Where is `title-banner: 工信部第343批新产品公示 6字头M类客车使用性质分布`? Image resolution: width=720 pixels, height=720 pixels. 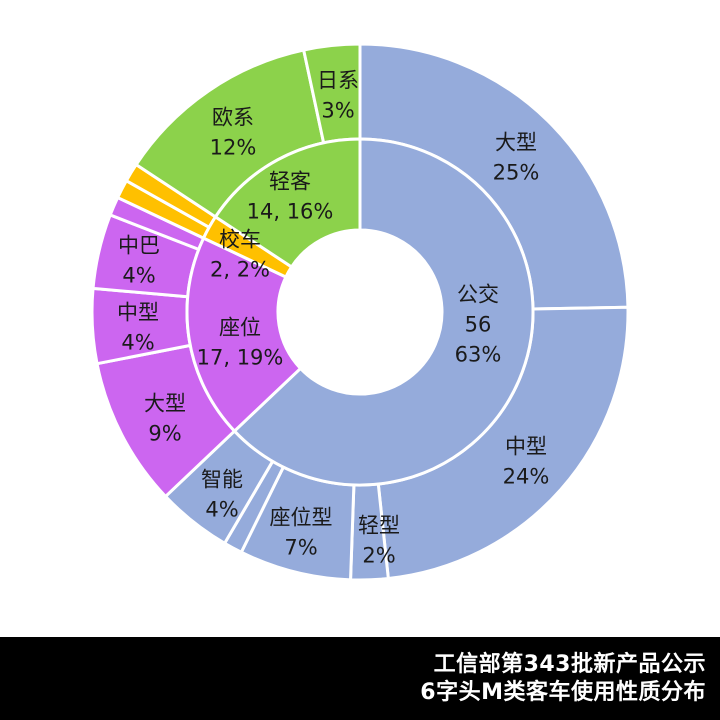
title-banner: 工信部第343批新产品公示 6字头M类客车使用性质分布 is located at coordinates (360, 678).